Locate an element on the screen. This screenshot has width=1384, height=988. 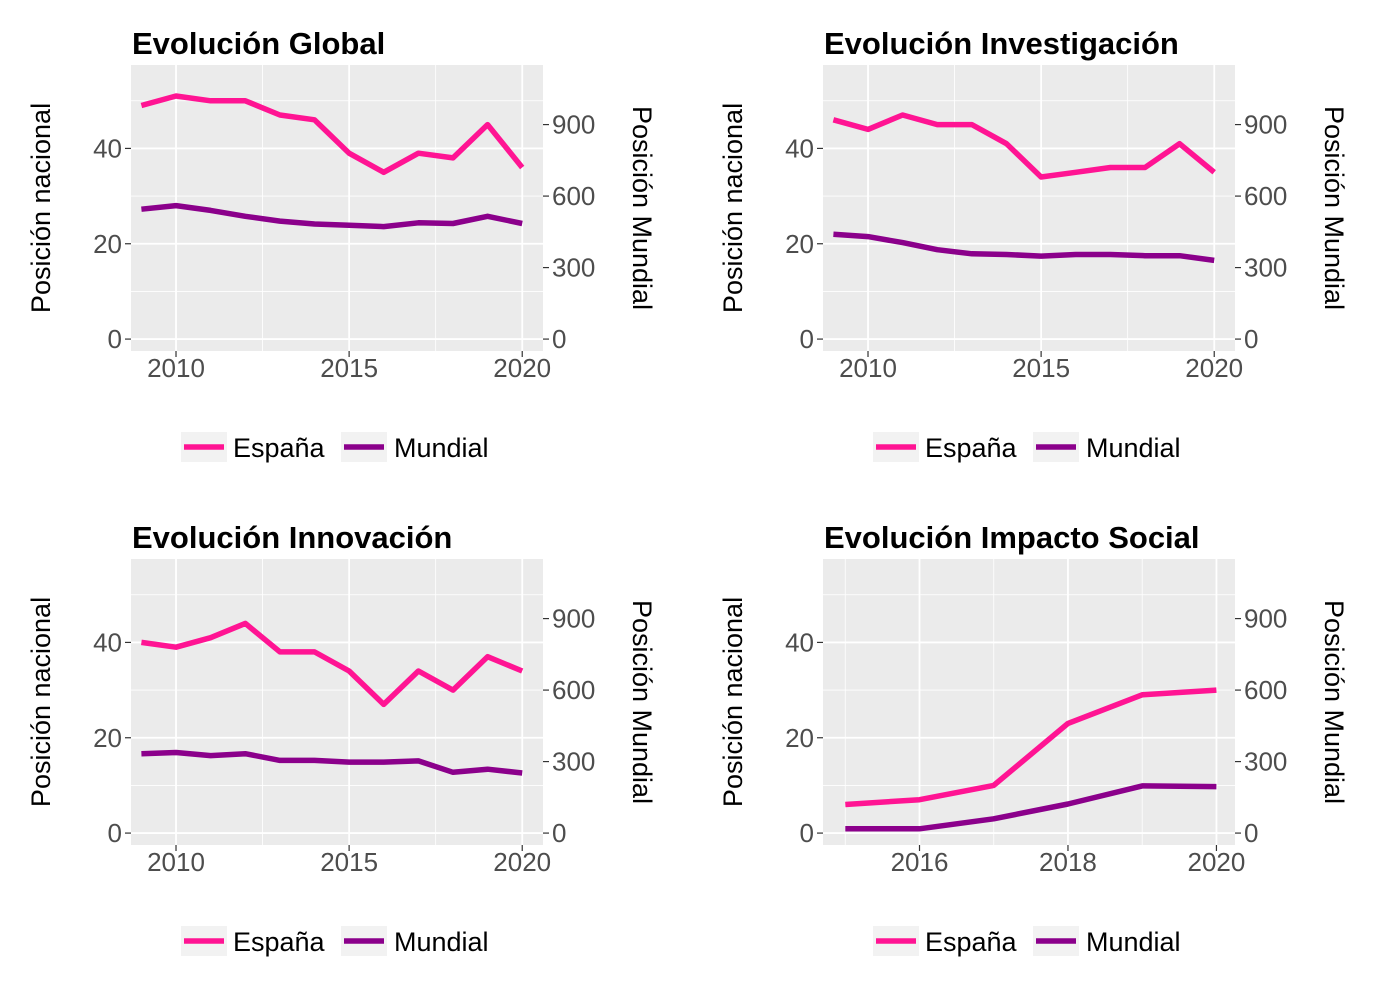
x-tick-label: 2018 is located at coordinates (1068, 862).